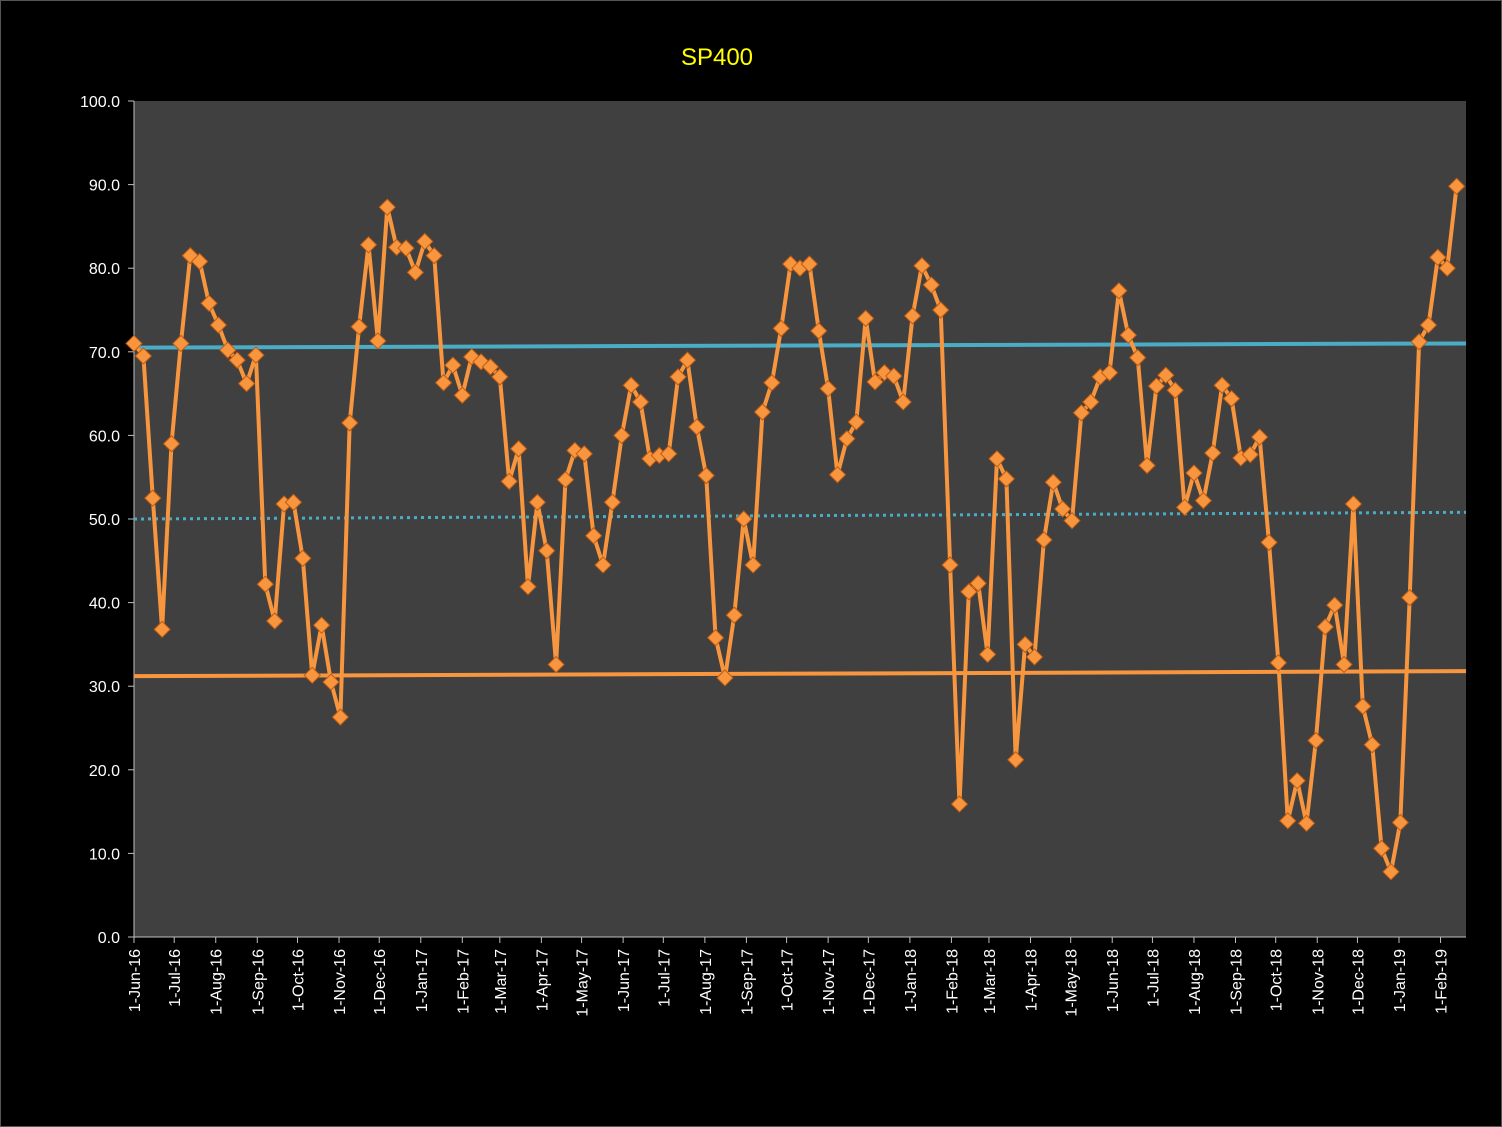 The height and width of the screenshot is (1127, 1502). What do you see at coordinates (1400, 980) in the screenshot?
I see `x-tick-label: 1-Jan-19` at bounding box center [1400, 980].